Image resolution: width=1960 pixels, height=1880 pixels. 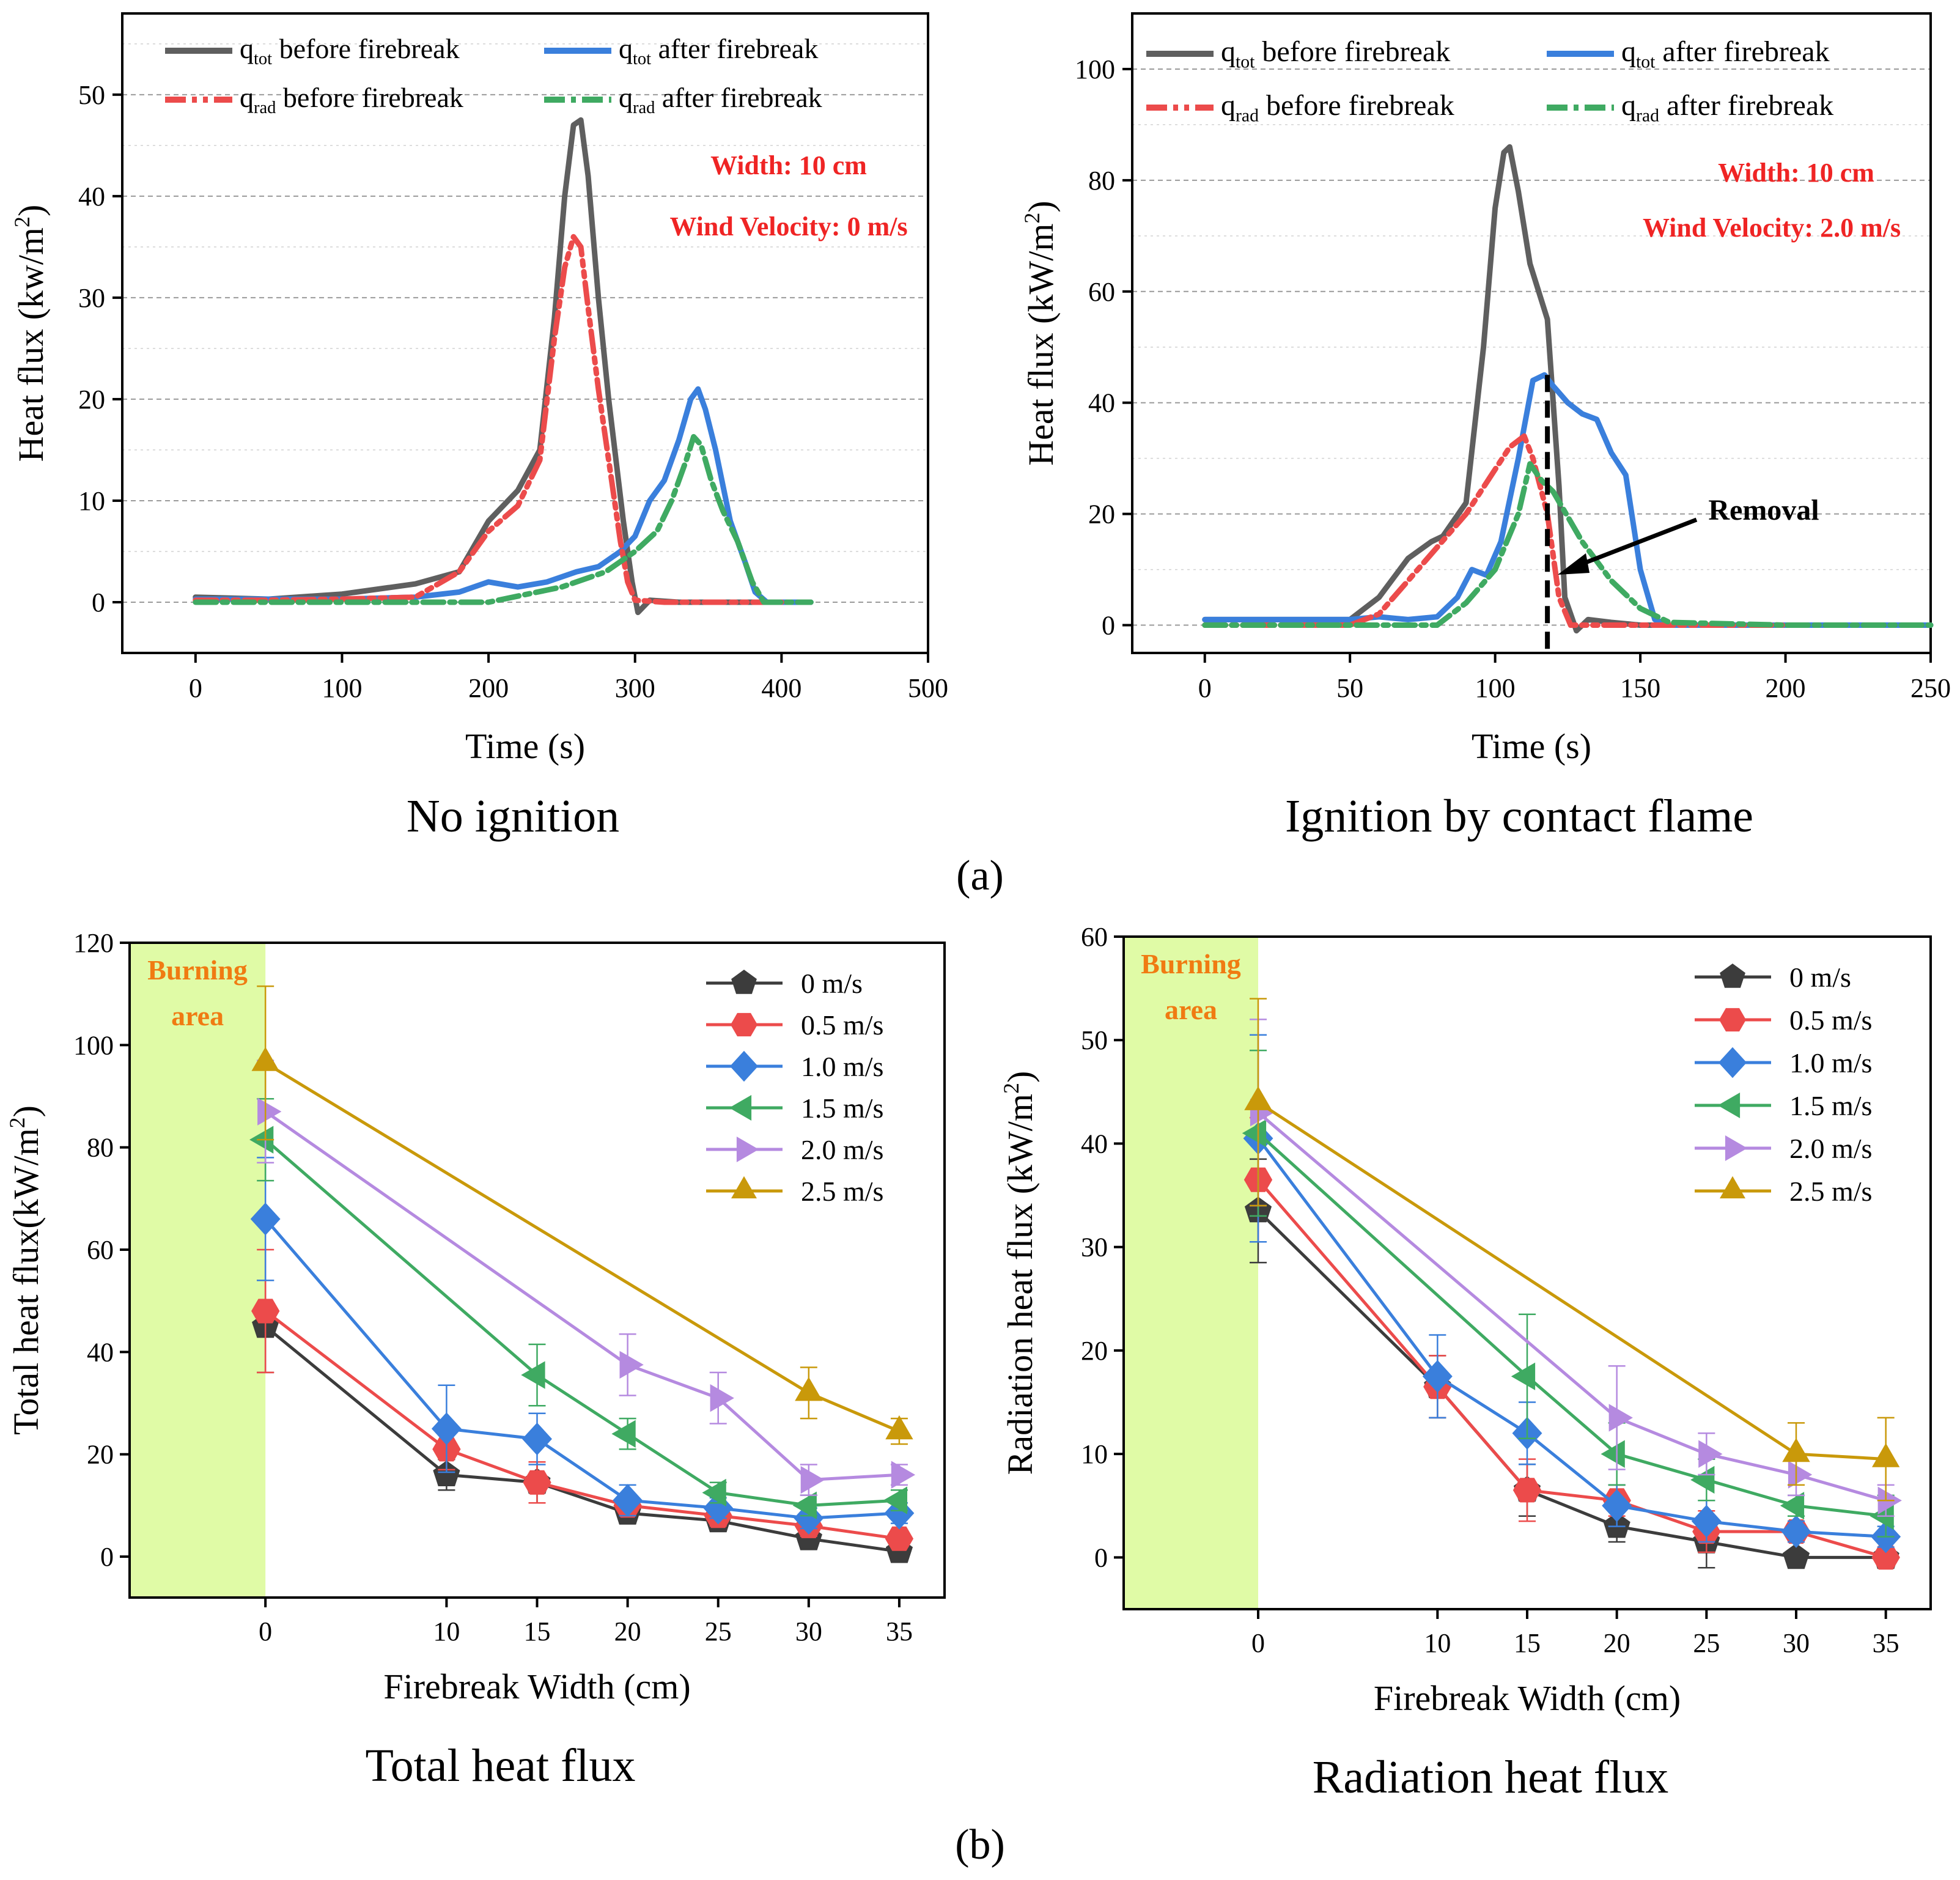 I want to click on x-tick-label: 20, so click(x=1617, y=1643).